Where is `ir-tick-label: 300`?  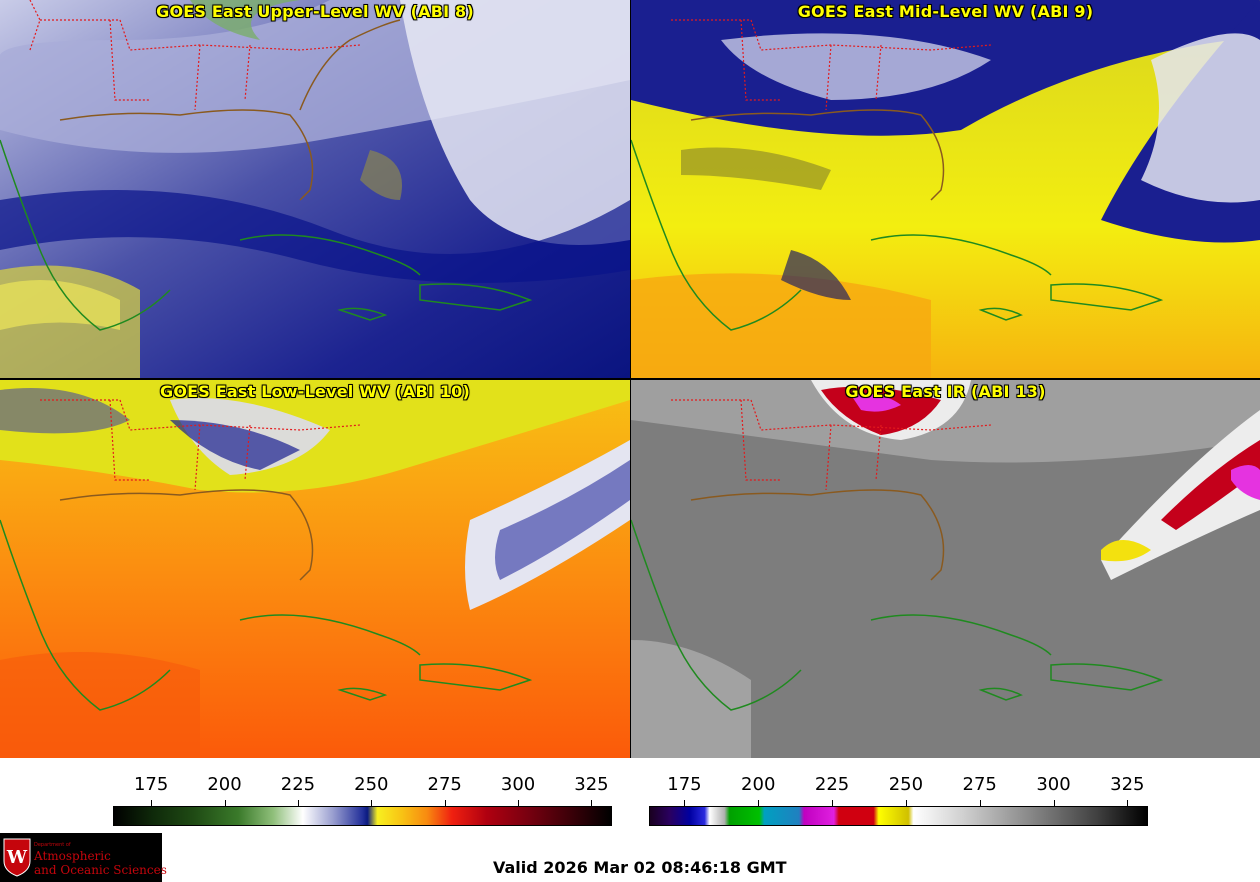 ir-tick-label: 300 is located at coordinates (1053, 784).